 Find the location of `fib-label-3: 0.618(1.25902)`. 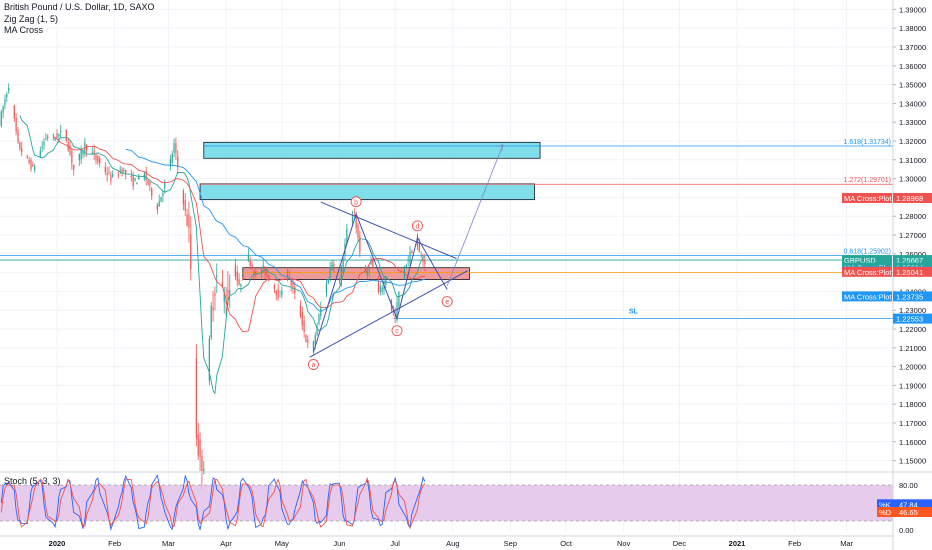

fib-label-3: 0.618(1.25902) is located at coordinates (867, 252).